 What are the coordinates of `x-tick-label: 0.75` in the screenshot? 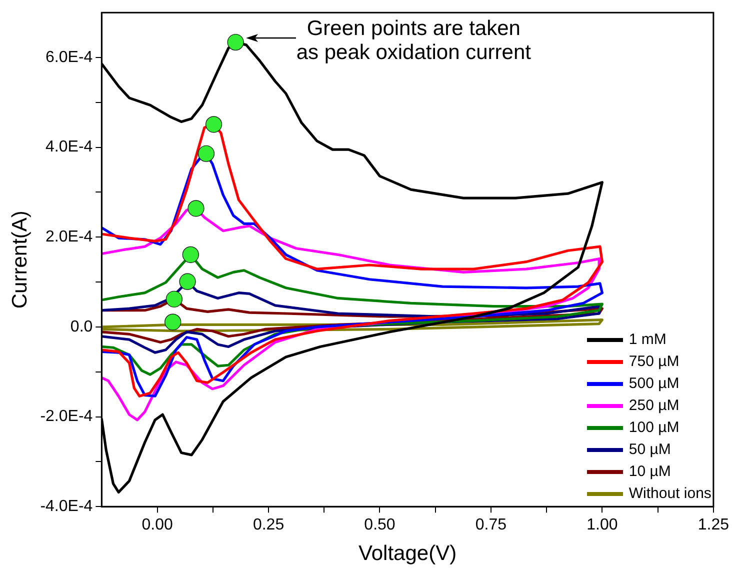 It's located at (491, 525).